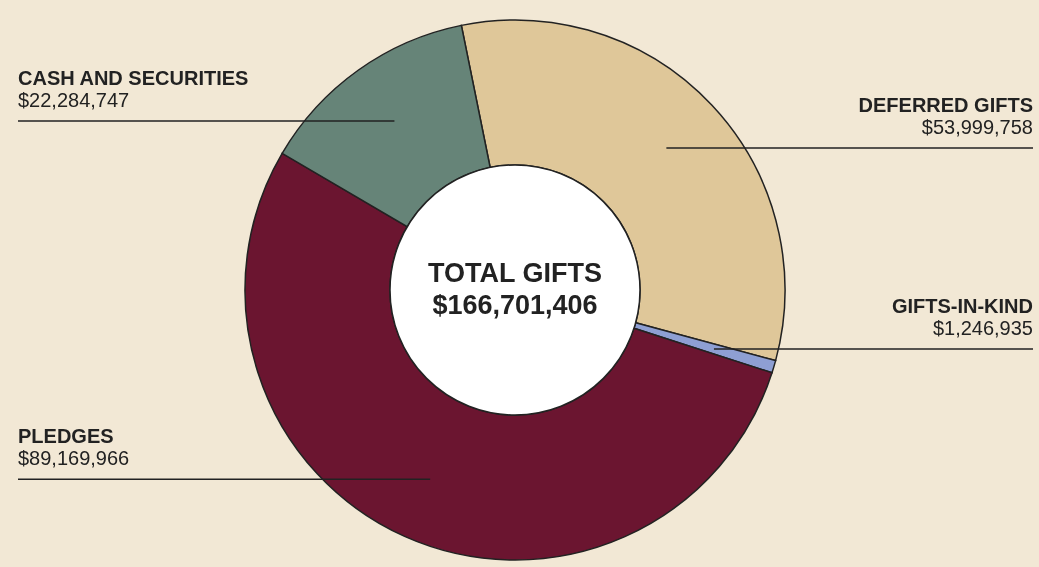 Image resolution: width=1039 pixels, height=567 pixels. Describe the element at coordinates (74, 458) in the screenshot. I see `data-label: $89,169,966` at that location.